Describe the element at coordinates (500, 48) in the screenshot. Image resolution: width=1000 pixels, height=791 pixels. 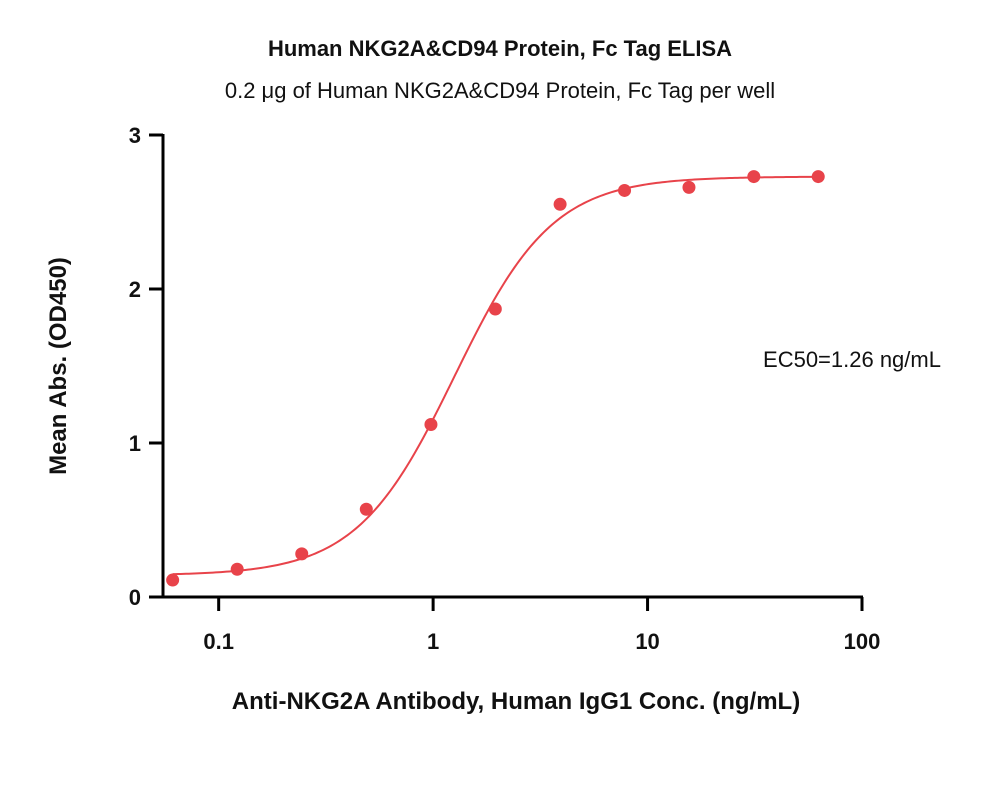
I see `chart-title: Human NKG2A&CD94 Protein, Fc Tag ELISA` at that location.